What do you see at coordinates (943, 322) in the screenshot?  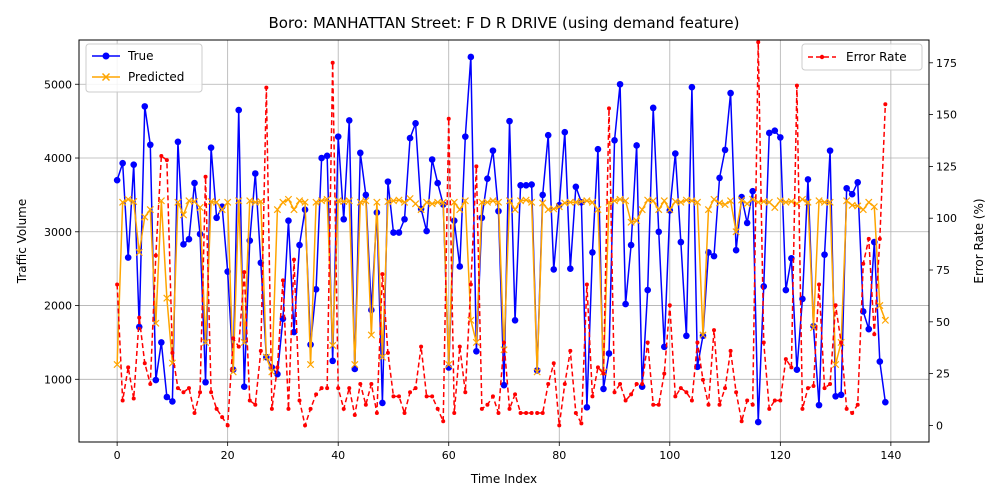 I see `y2-tick-label: 50` at bounding box center [943, 322].